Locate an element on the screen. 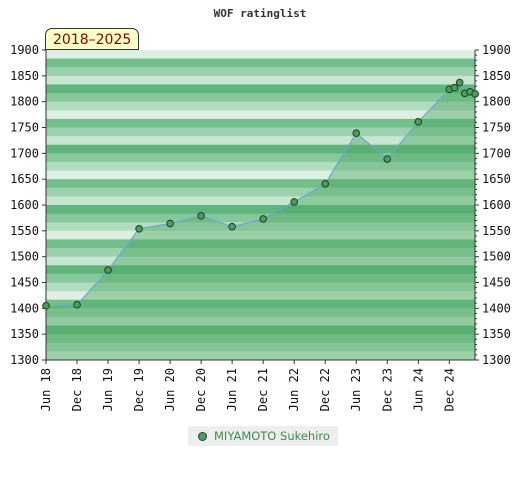 The width and height of the screenshot is (520, 480). y-tick-label-left: 1850 is located at coordinates (24, 76).